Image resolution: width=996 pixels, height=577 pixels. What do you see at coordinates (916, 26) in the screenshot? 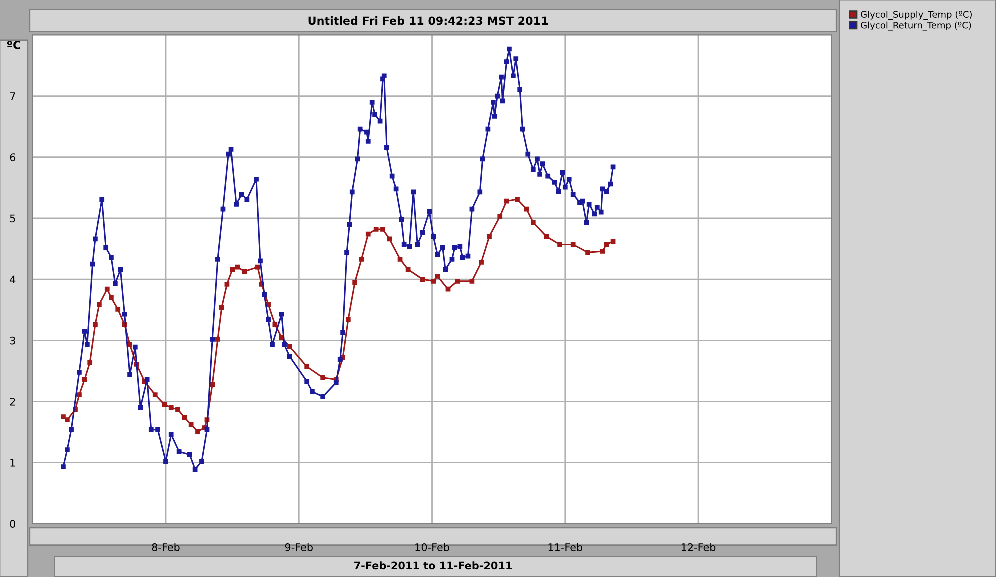
I see `legend-label: Glycol_Return_Temp (ºC)` at bounding box center [916, 26].